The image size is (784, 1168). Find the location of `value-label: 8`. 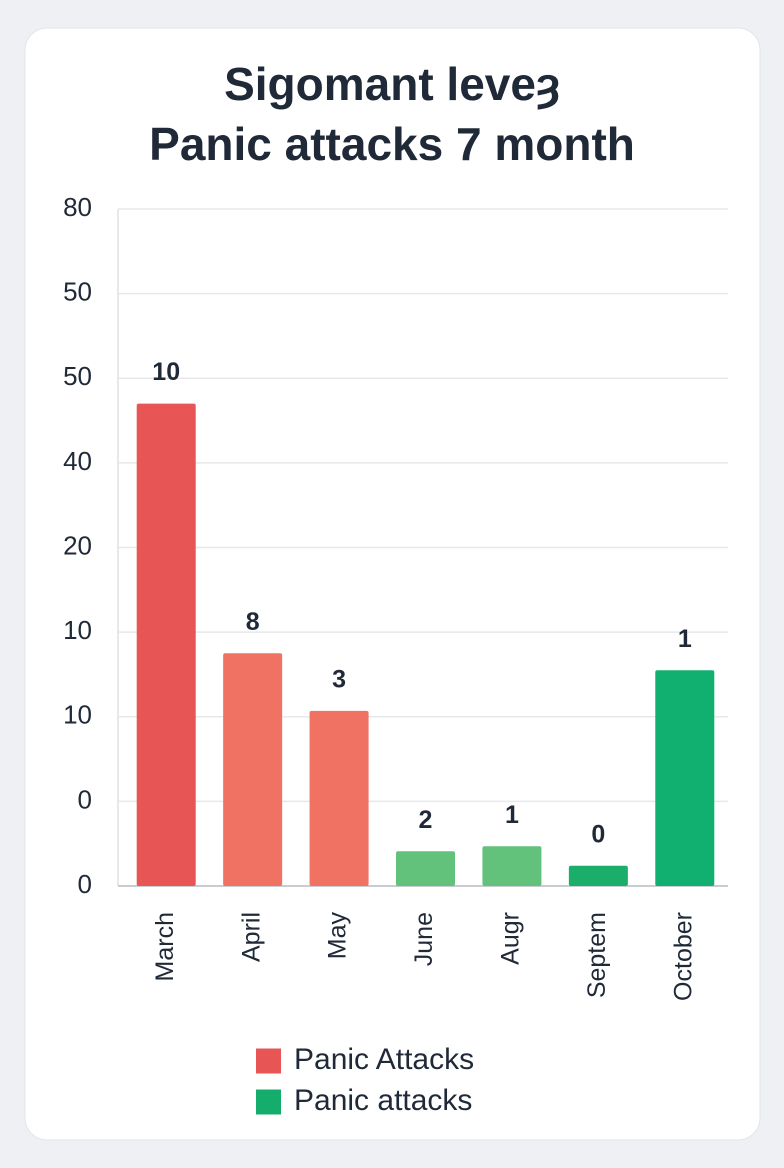

value-label: 8 is located at coordinates (253, 622).